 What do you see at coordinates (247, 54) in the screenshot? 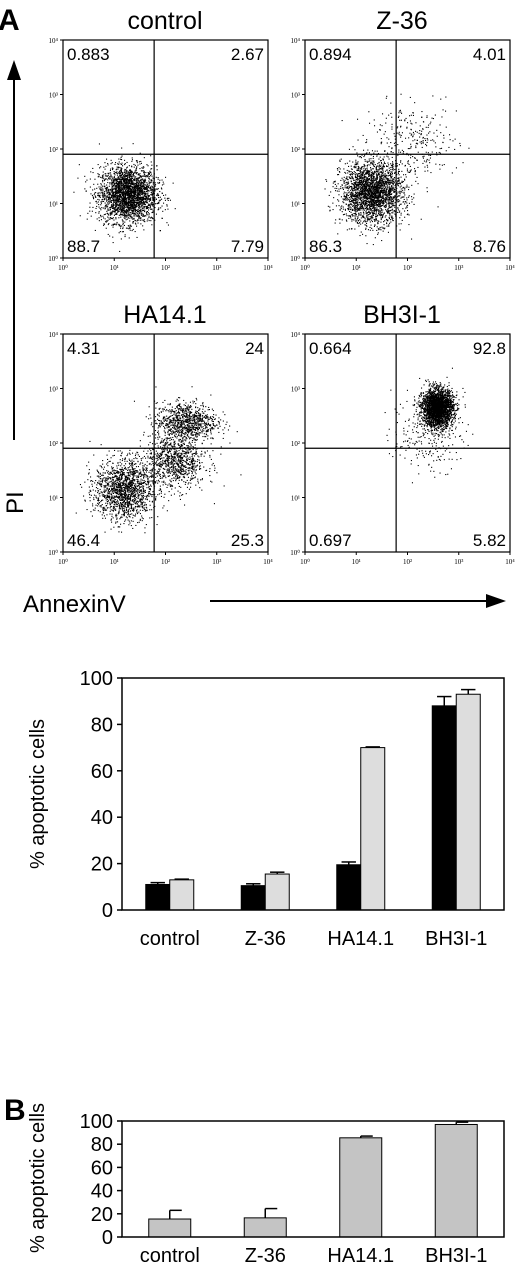
I see `quadrant-upper-right: 2.67` at bounding box center [247, 54].